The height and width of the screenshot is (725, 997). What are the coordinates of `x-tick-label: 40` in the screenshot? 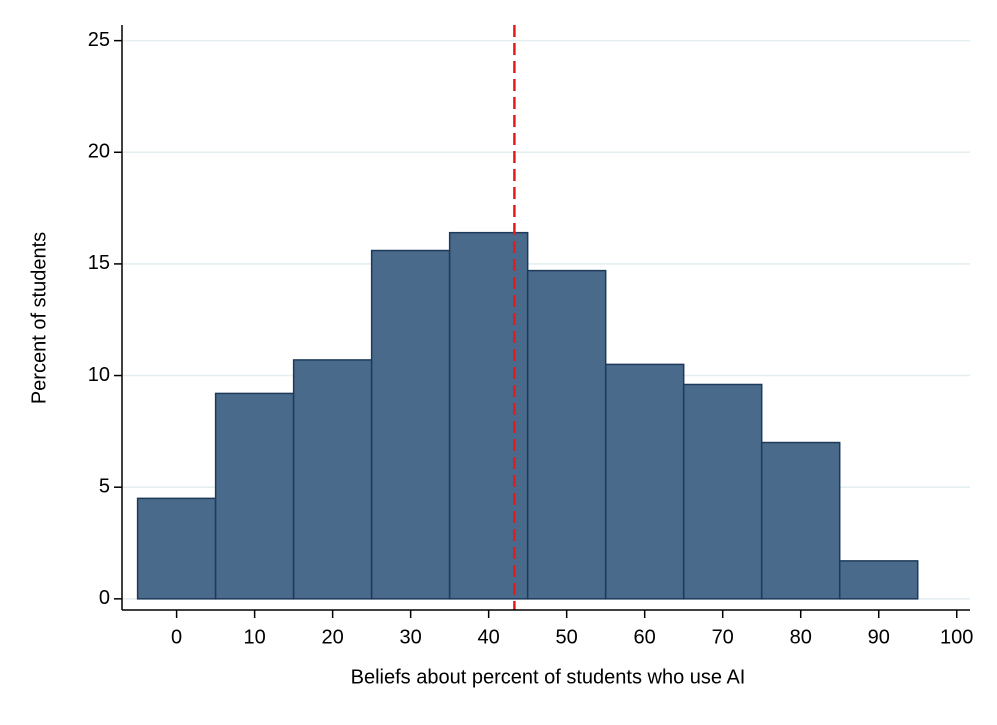 It's located at (489, 637).